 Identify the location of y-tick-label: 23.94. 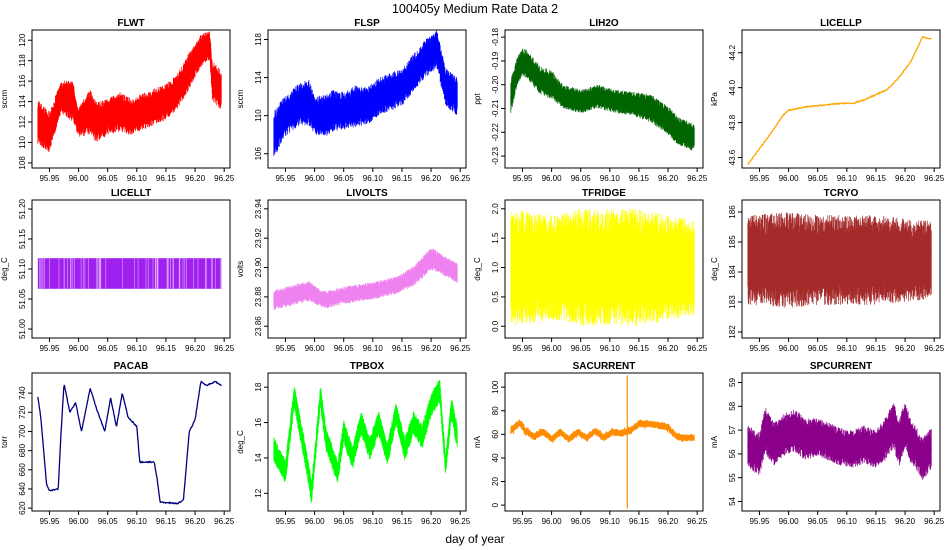
(258, 208).